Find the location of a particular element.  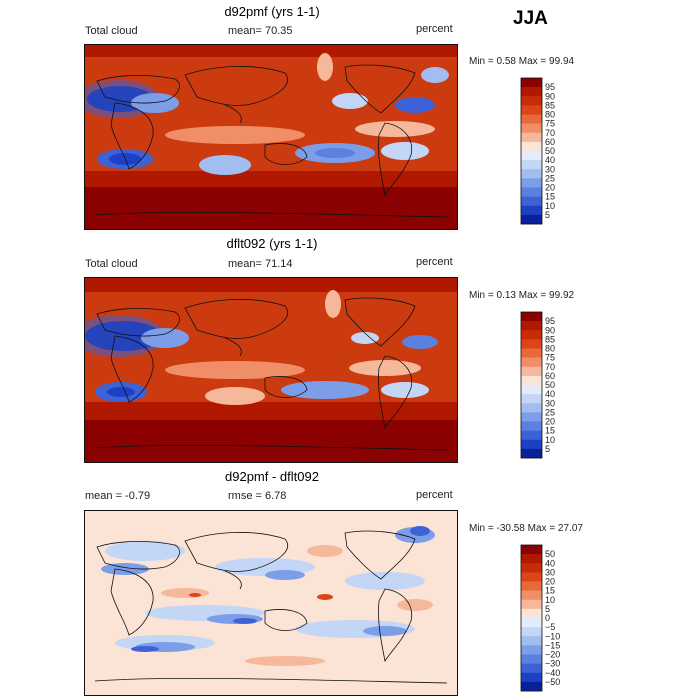

panel-2-title: dflt092 (yrs 1-1) is located at coordinates (272, 243).